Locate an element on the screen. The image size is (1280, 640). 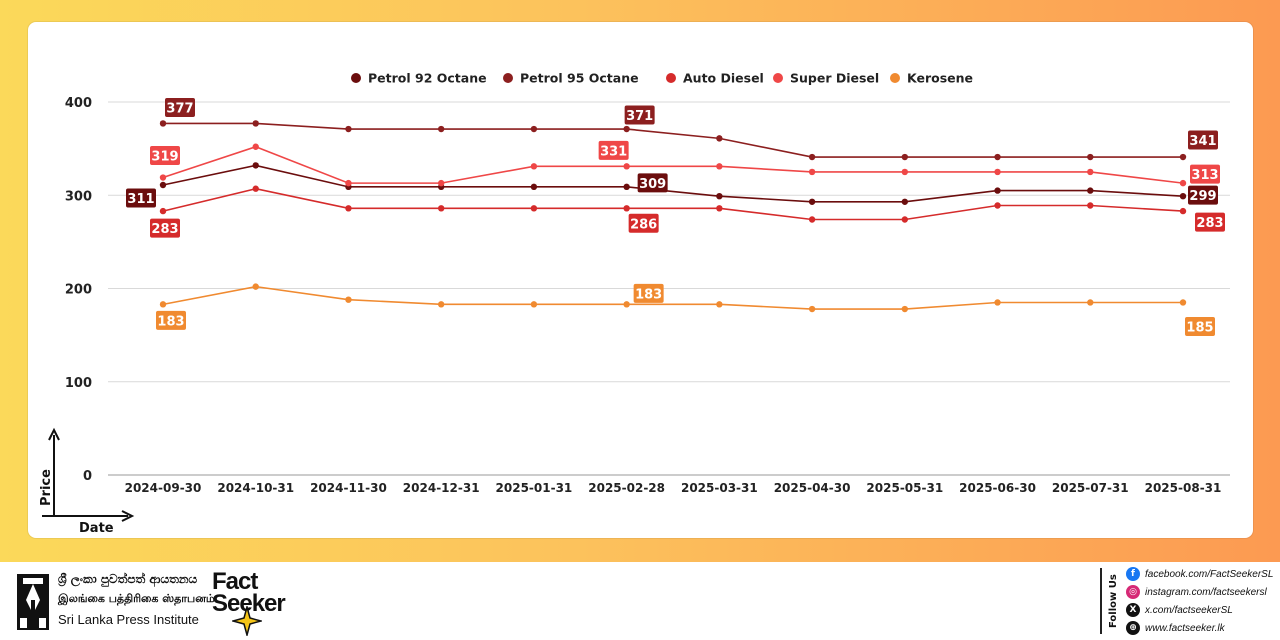
social-link-text: instagram.com/factseekersl is located at coordinates (1206, 592).